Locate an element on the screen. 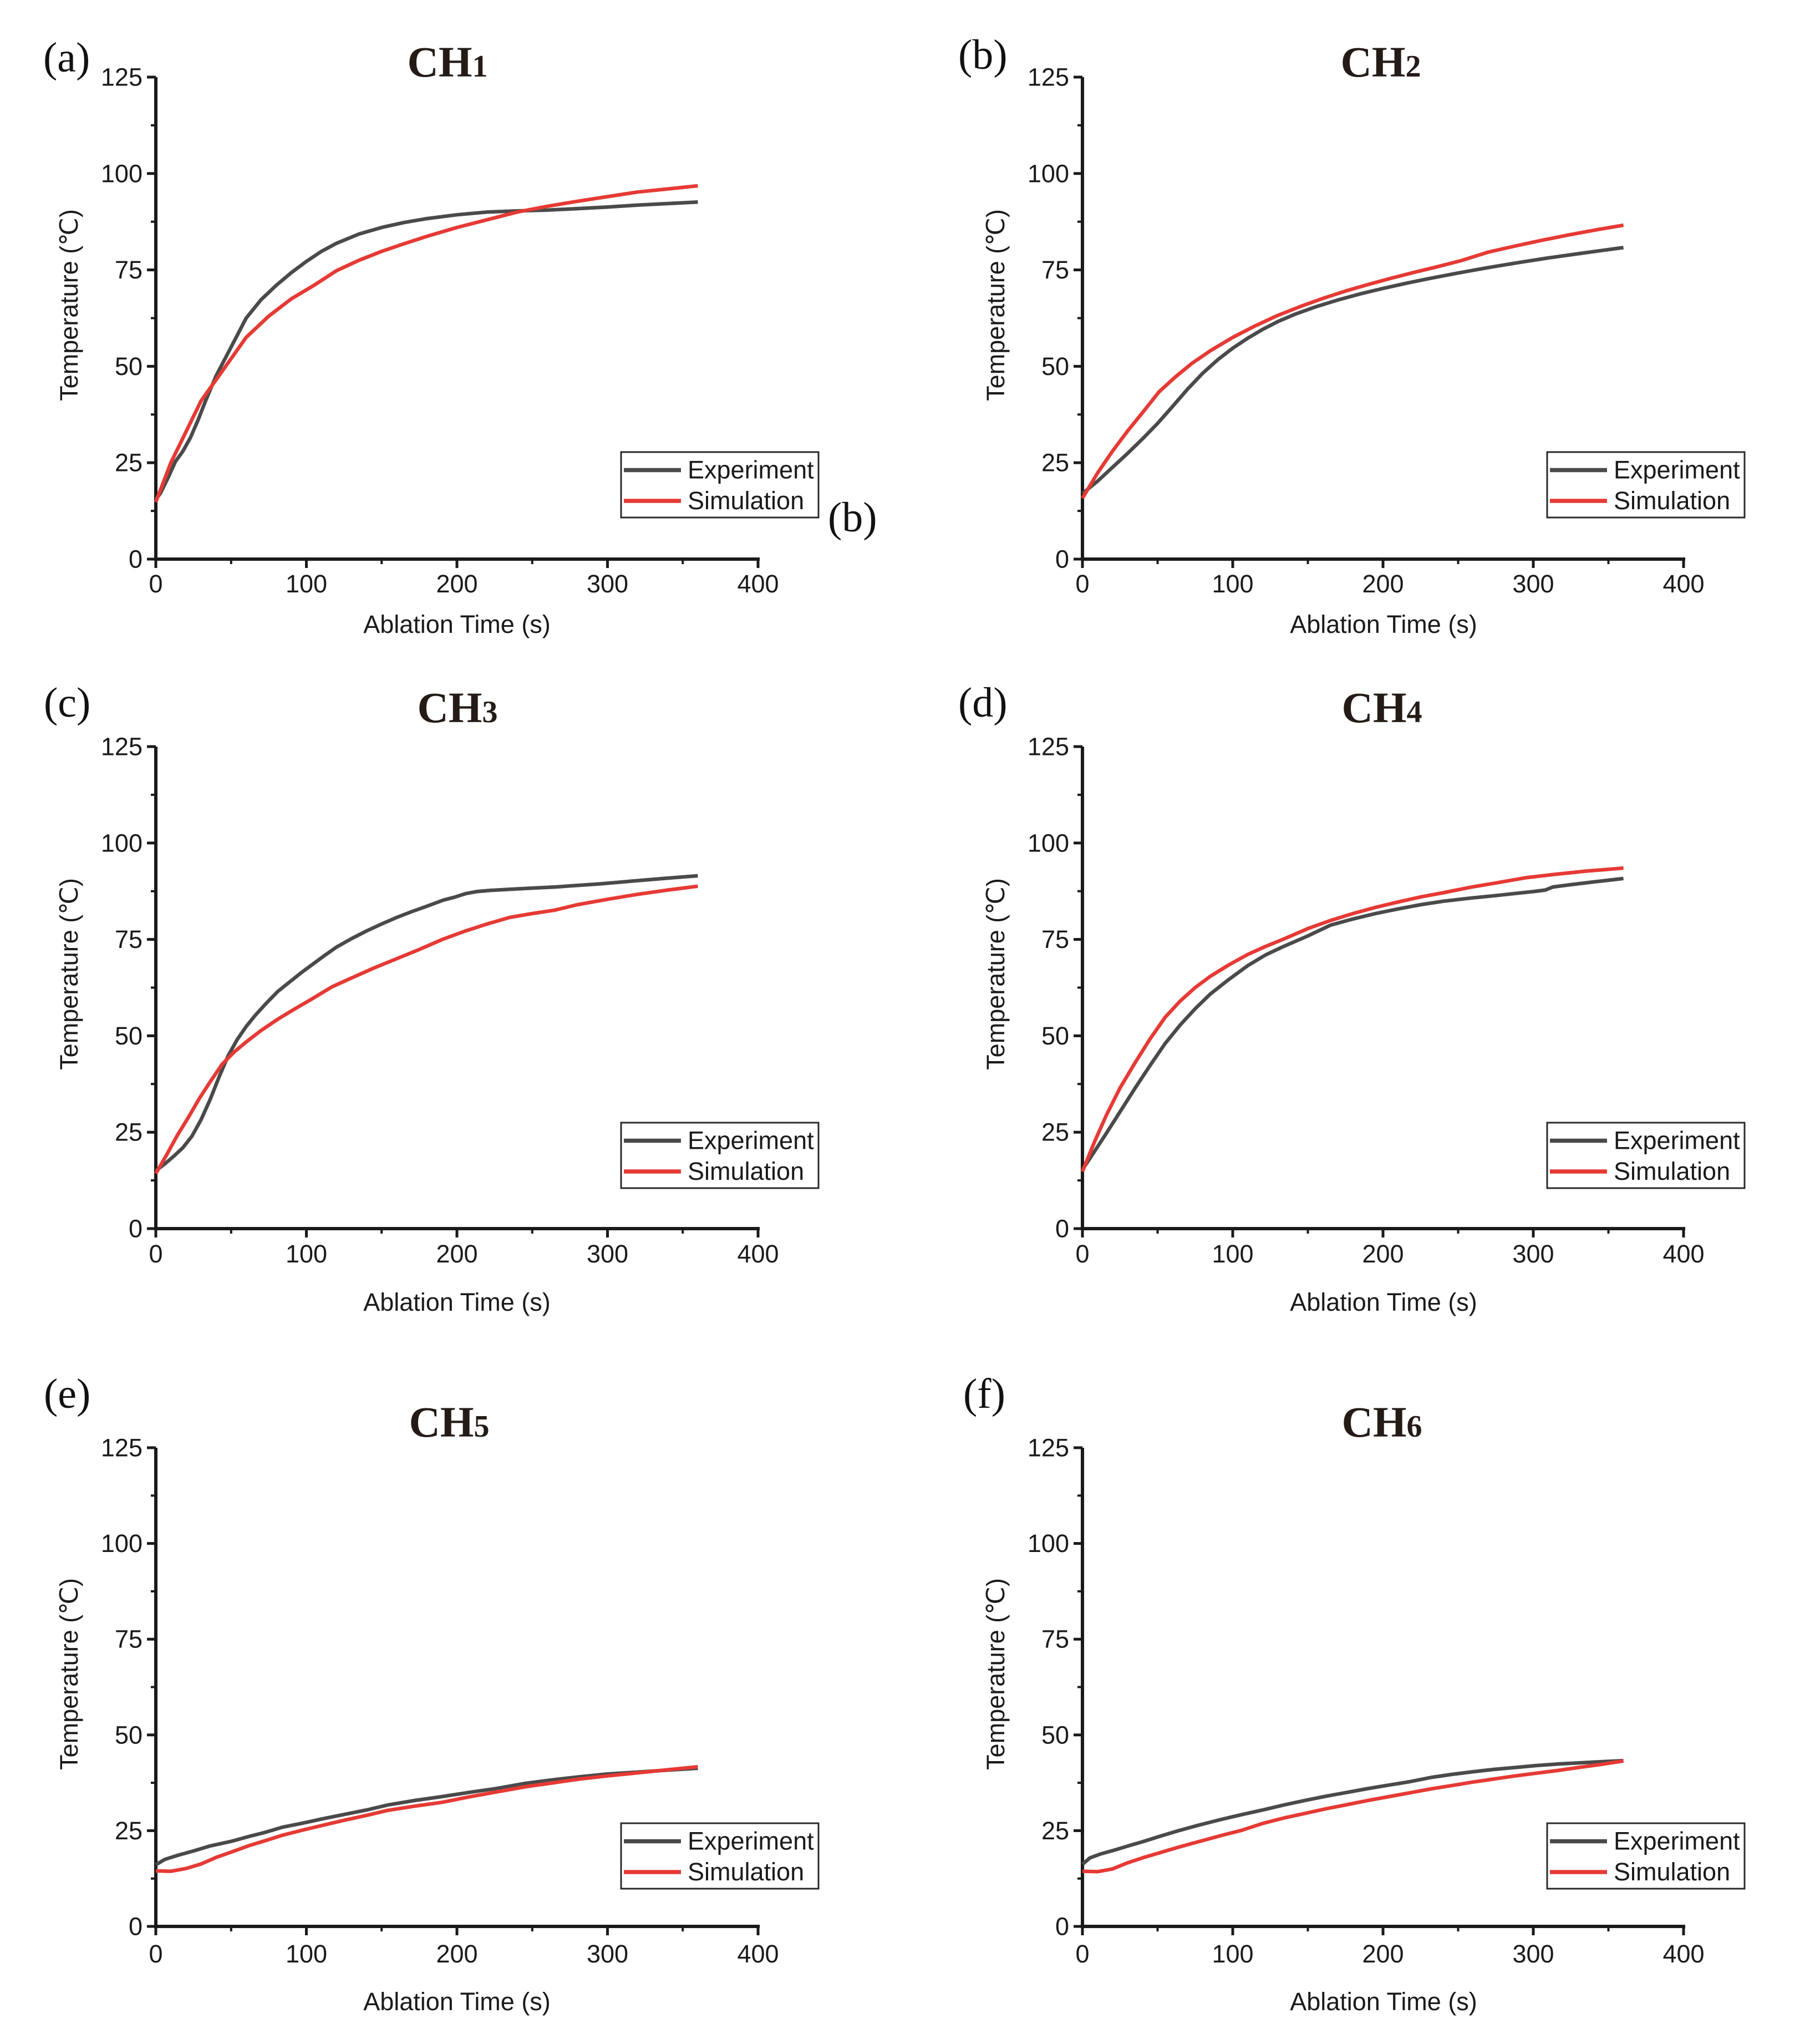  svg-text: (f) is located at coordinates (984, 1394).